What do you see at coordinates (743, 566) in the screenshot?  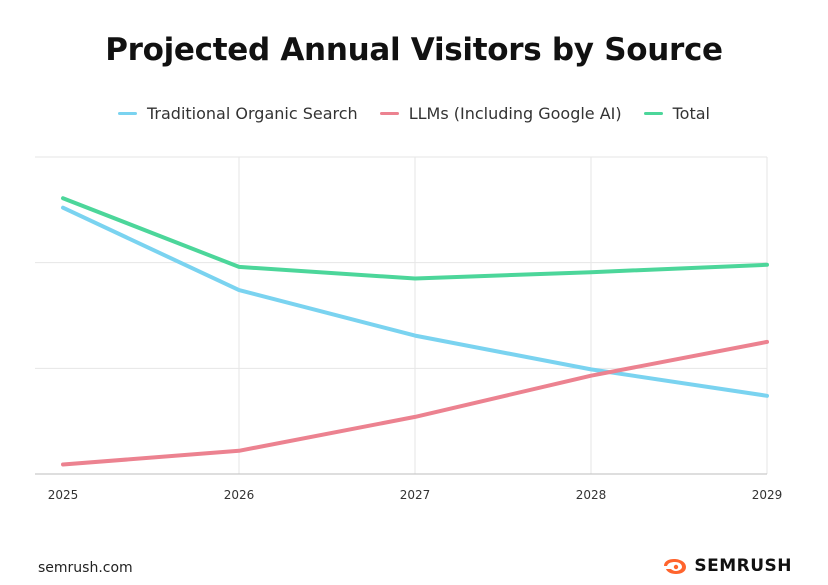 I see `brand-name: SEMRUSH` at bounding box center [743, 566].